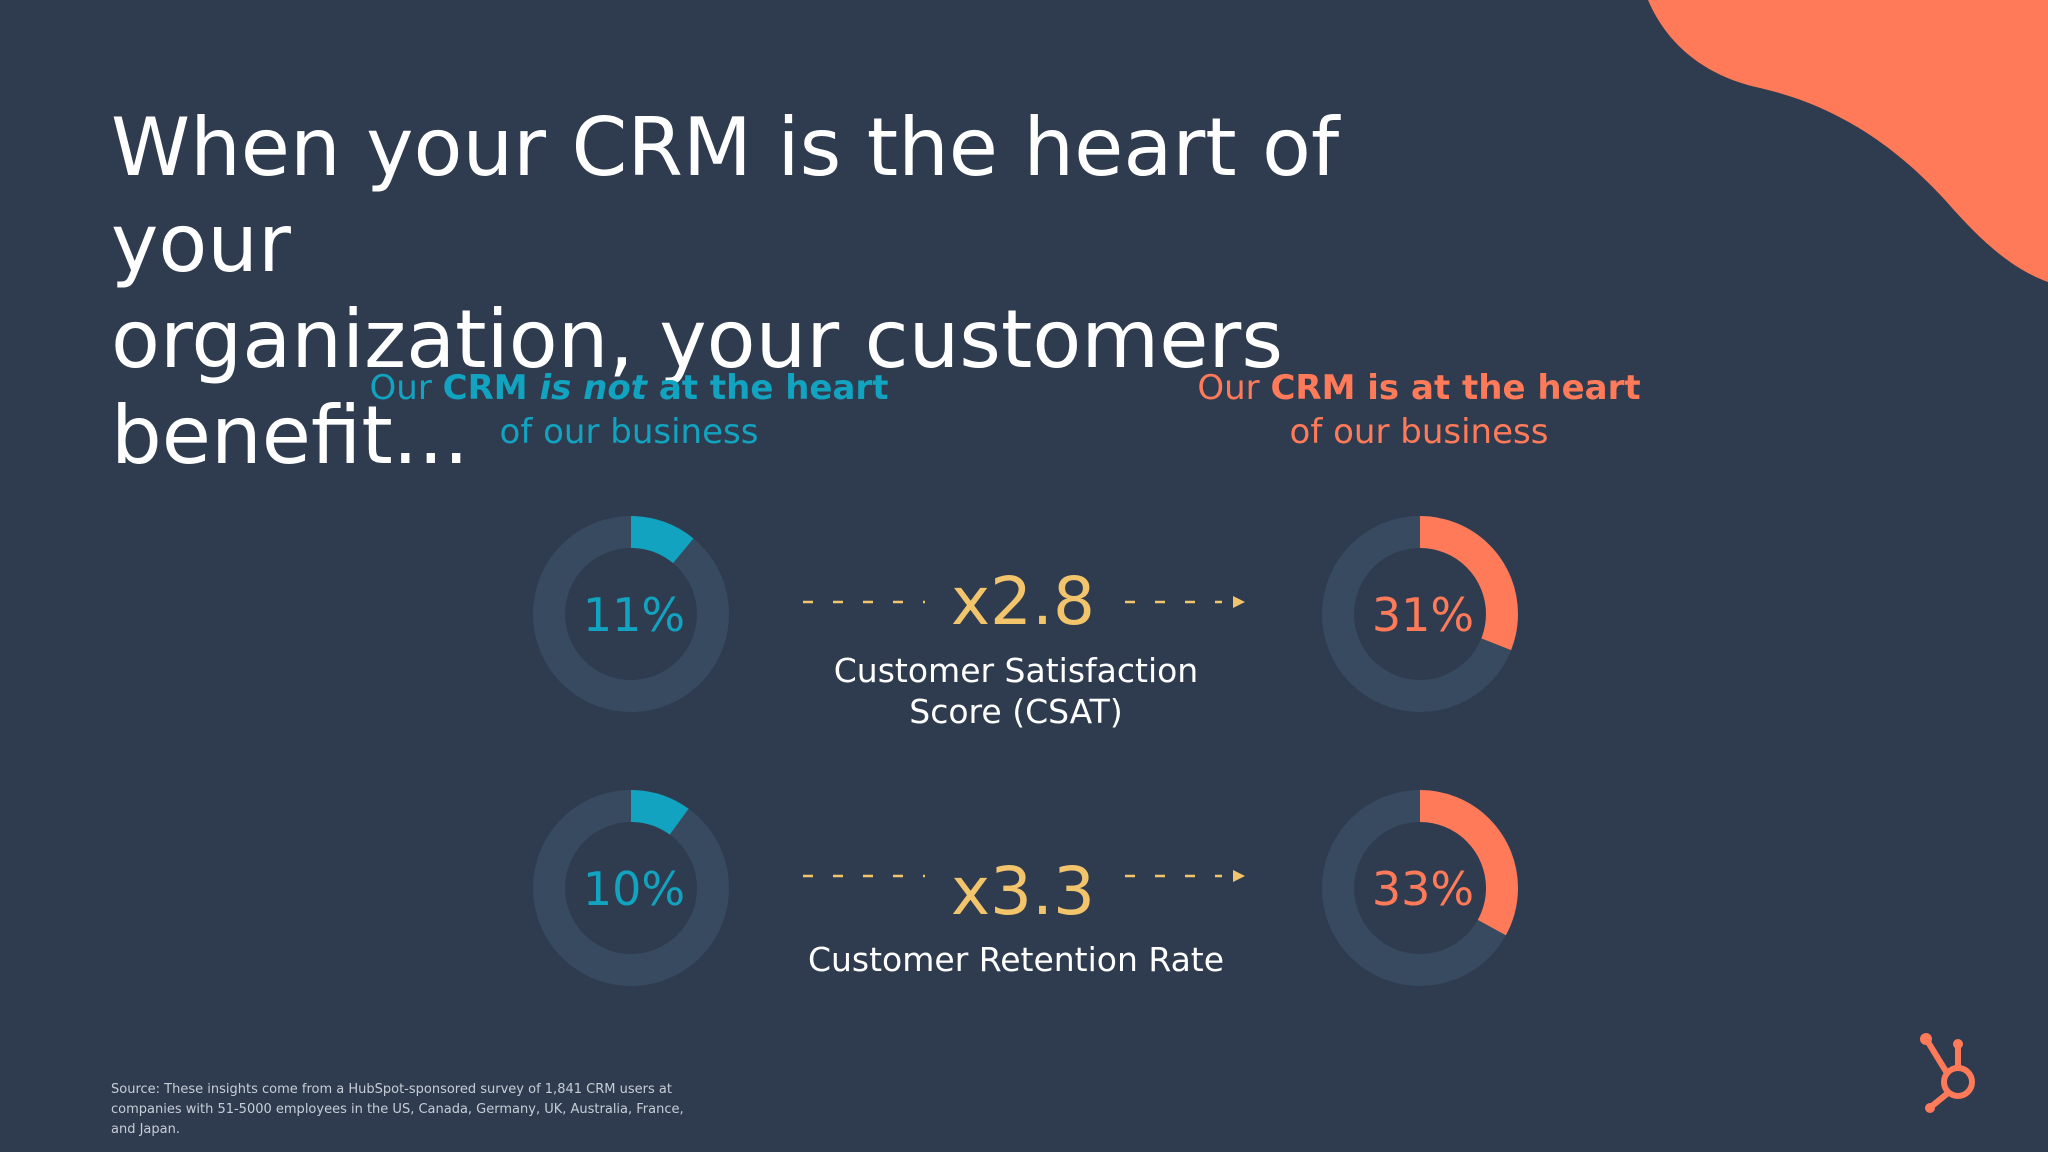 The height and width of the screenshot is (1152, 2048). I want to click on right-group-heading: Our CRM is at the heart of our business, so click(1419, 410).